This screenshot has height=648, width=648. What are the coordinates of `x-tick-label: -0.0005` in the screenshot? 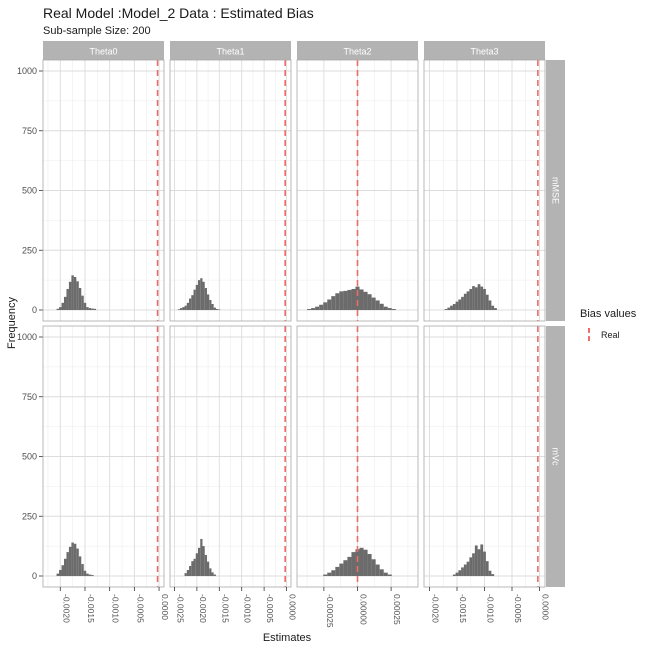 It's located at (270, 608).